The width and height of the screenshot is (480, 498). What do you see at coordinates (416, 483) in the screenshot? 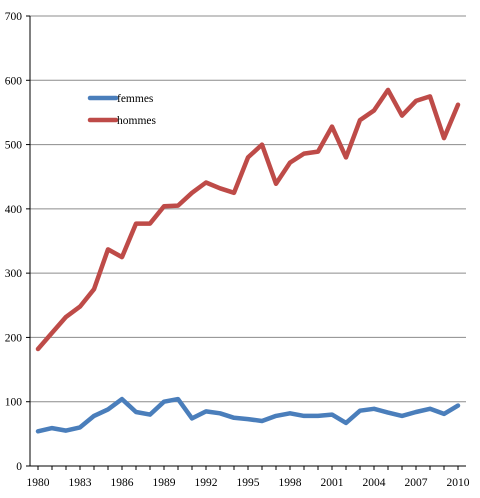
I see `x-tick-label: 2007` at bounding box center [416, 483].